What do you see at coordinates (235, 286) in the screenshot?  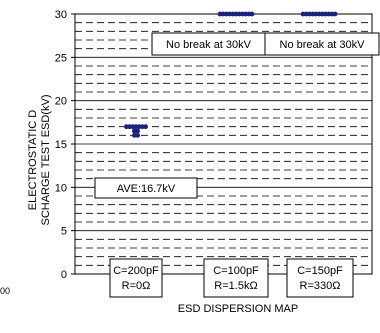 I see `category-label: R=1.5kΩ` at bounding box center [235, 286].